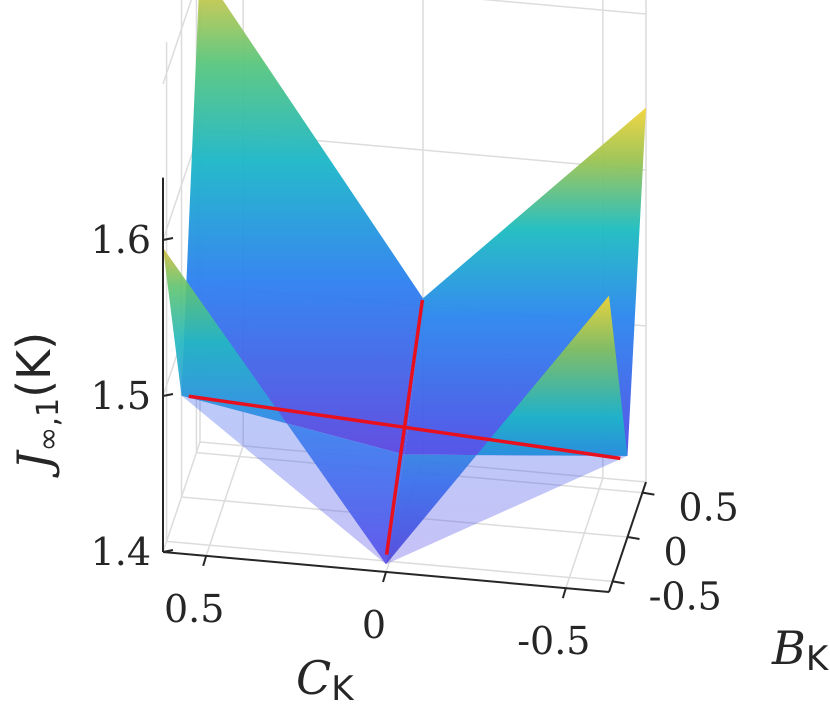 The image size is (830, 714). Describe the element at coordinates (708, 508) in the screenshot. I see `y-tick-label: 0.5` at that location.